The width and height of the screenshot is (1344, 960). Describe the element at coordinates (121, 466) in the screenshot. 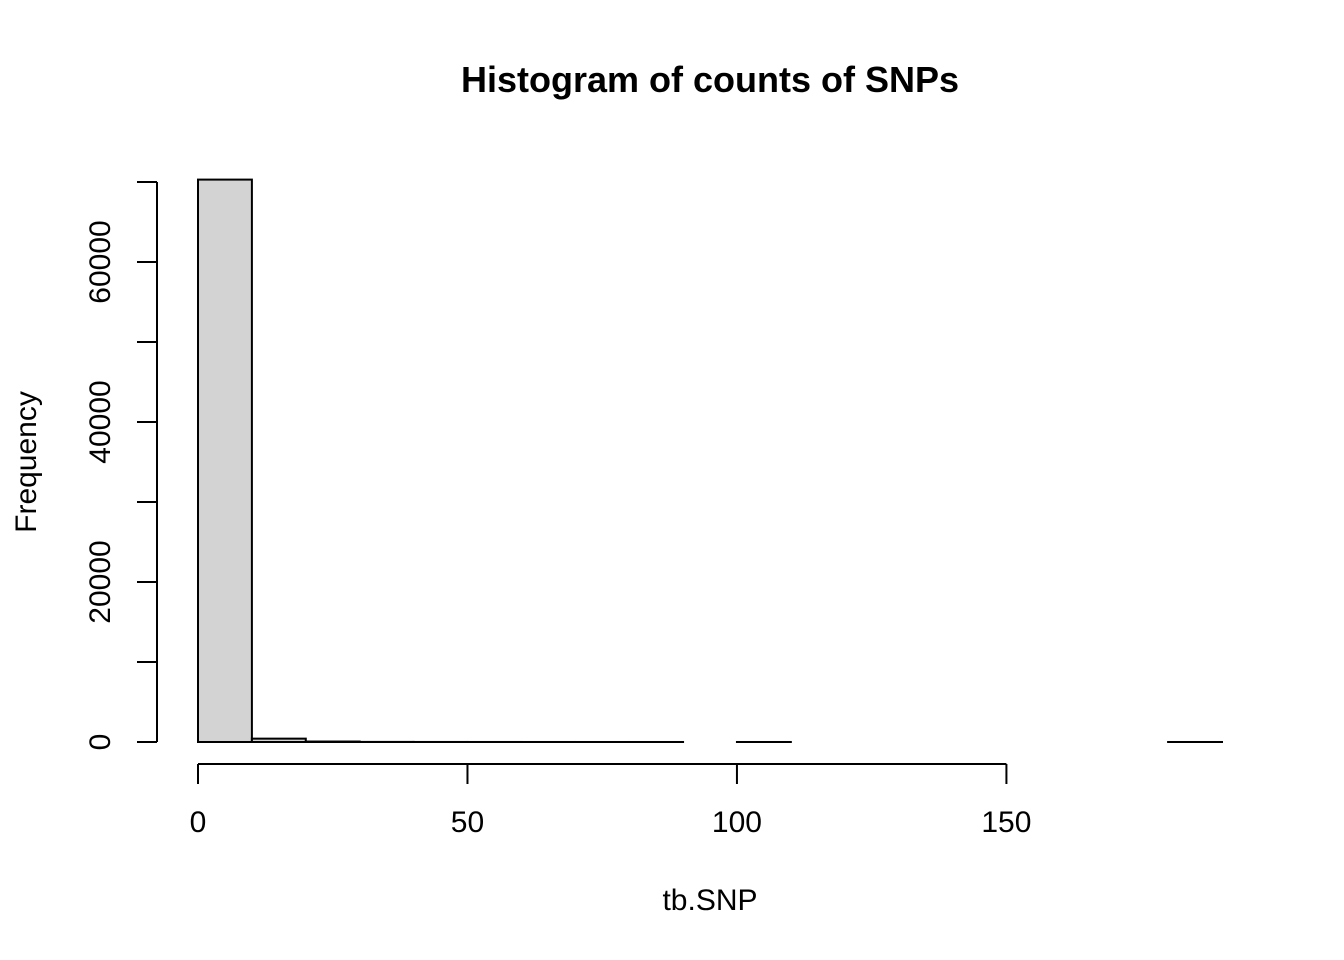

I see `y-axis: 0 20000 40000 60000` at that location.